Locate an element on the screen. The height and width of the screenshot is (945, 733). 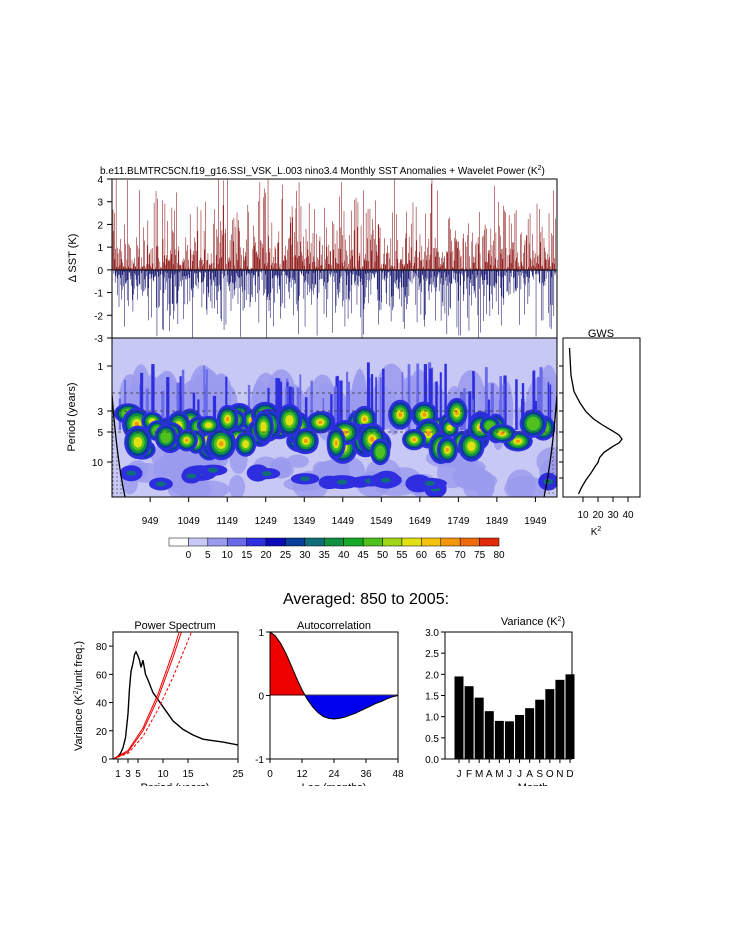
gws-xlabel: K2 is located at coordinates (596, 532).